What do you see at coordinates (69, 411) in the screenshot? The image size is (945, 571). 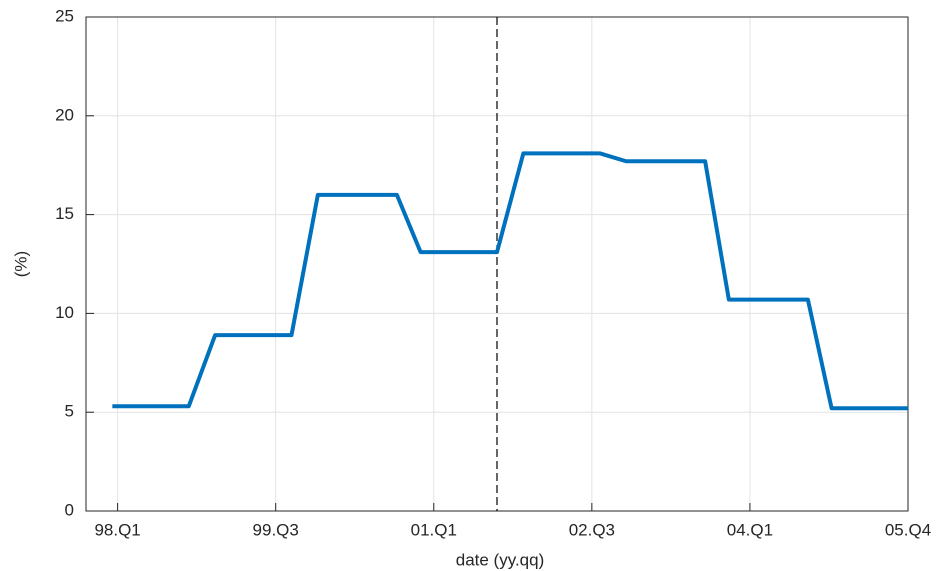 I see `y-tick-label: 5` at bounding box center [69, 411].